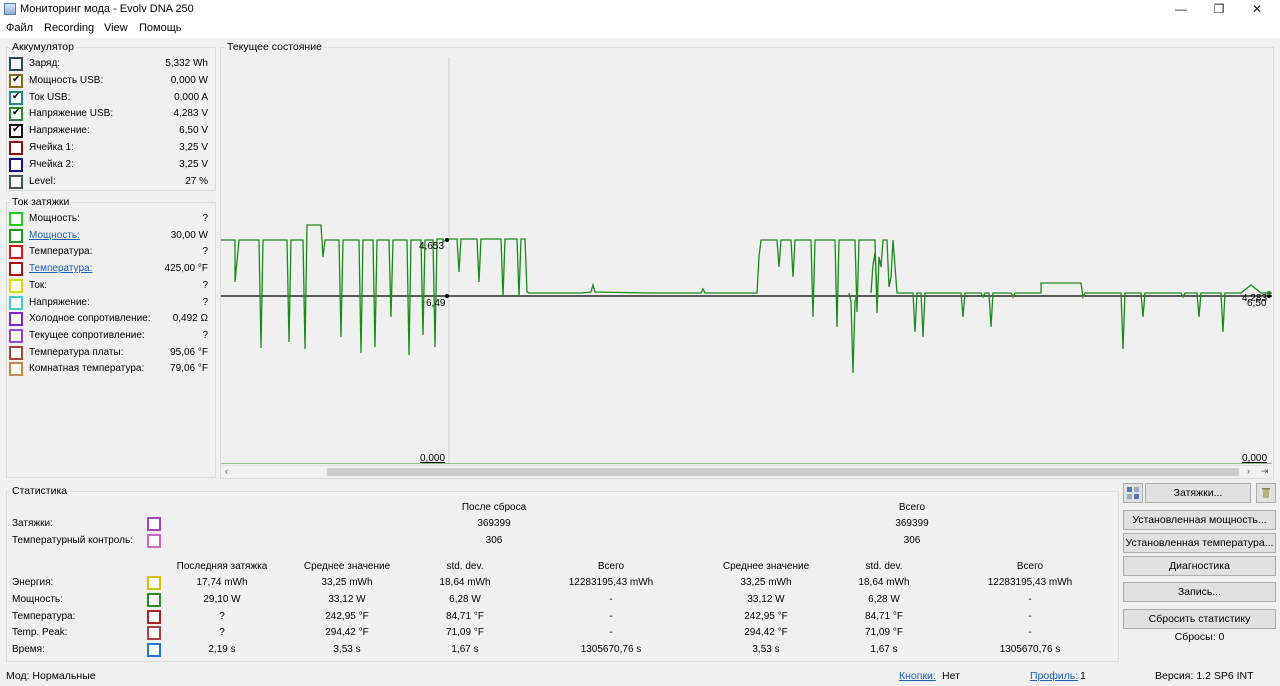 The height and width of the screenshot is (686, 1280). Describe the element at coordinates (116, 28) in the screenshot. I see `menu-view: View` at that location.